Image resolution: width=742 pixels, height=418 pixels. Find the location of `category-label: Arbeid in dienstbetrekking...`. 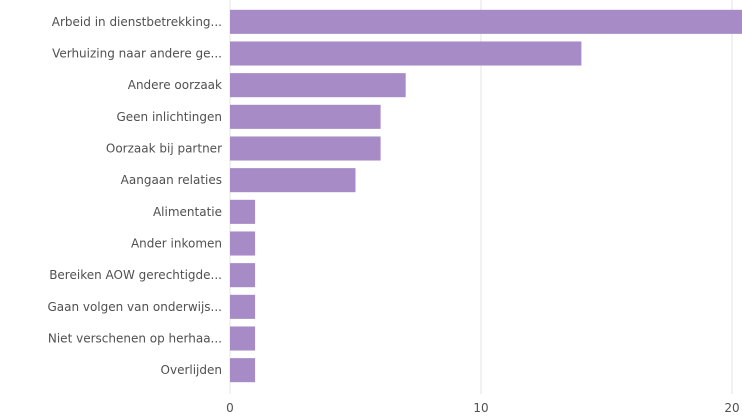

category-label: Arbeid in dienstbetrekking... is located at coordinates (137, 22).